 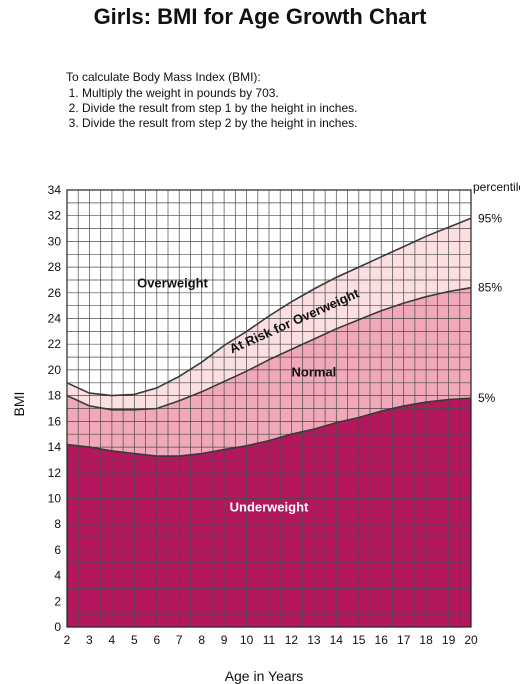 What do you see at coordinates (55, 396) in the screenshot?
I see `y-tick-label: 18` at bounding box center [55, 396].